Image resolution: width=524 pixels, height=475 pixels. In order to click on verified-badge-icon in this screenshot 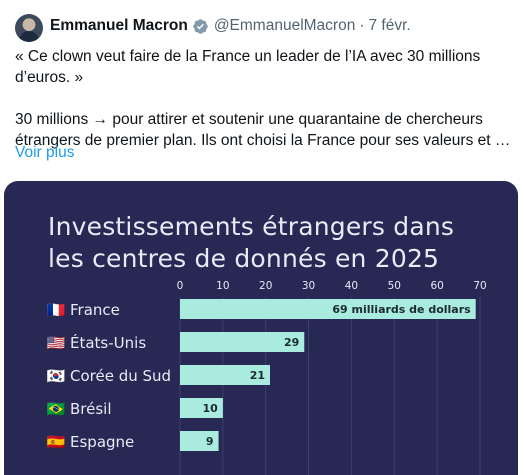, I will do `click(200, 26)`.